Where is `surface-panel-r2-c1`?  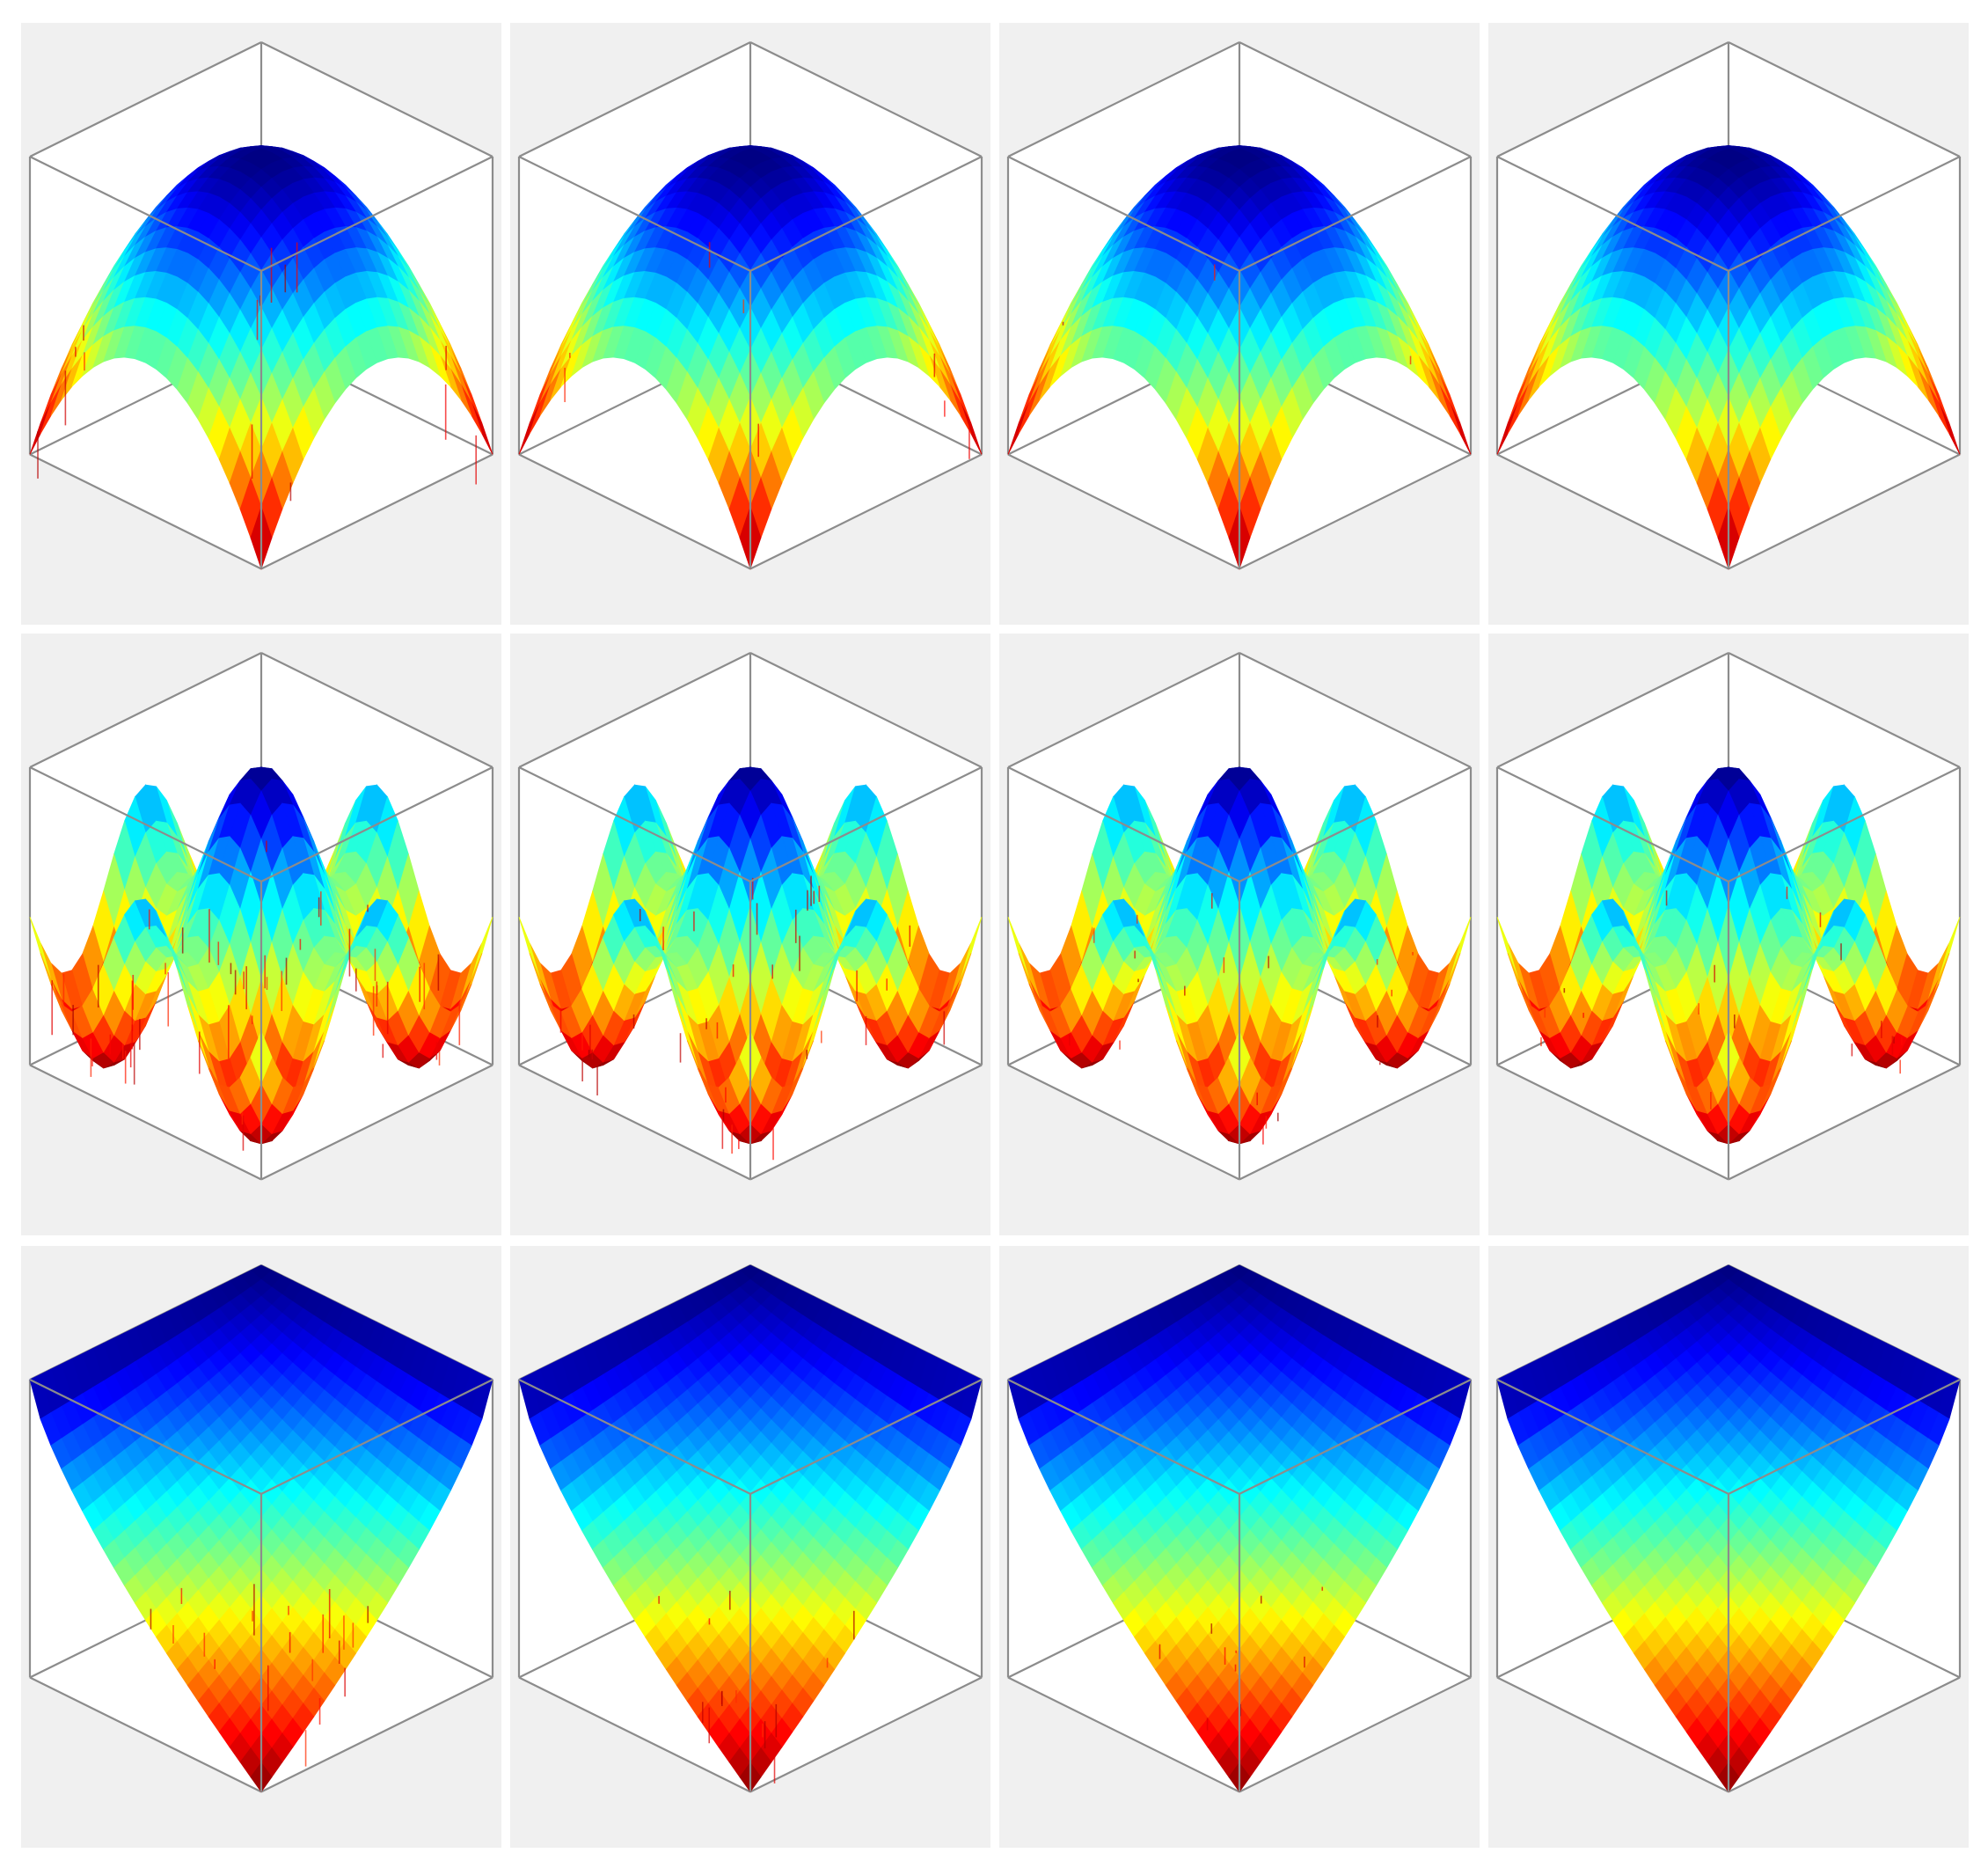 surface-panel-r2-c1 is located at coordinates (261, 935).